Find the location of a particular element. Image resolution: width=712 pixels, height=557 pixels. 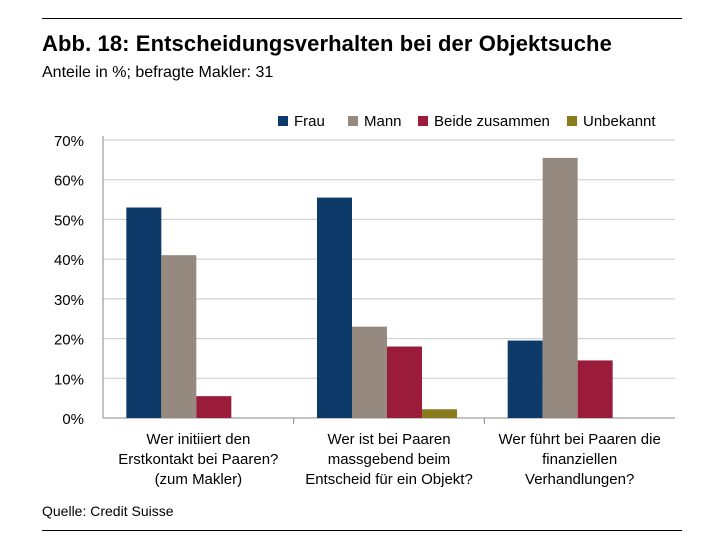

legend-label-beide-zusammen: Beide zusammen is located at coordinates (492, 121).